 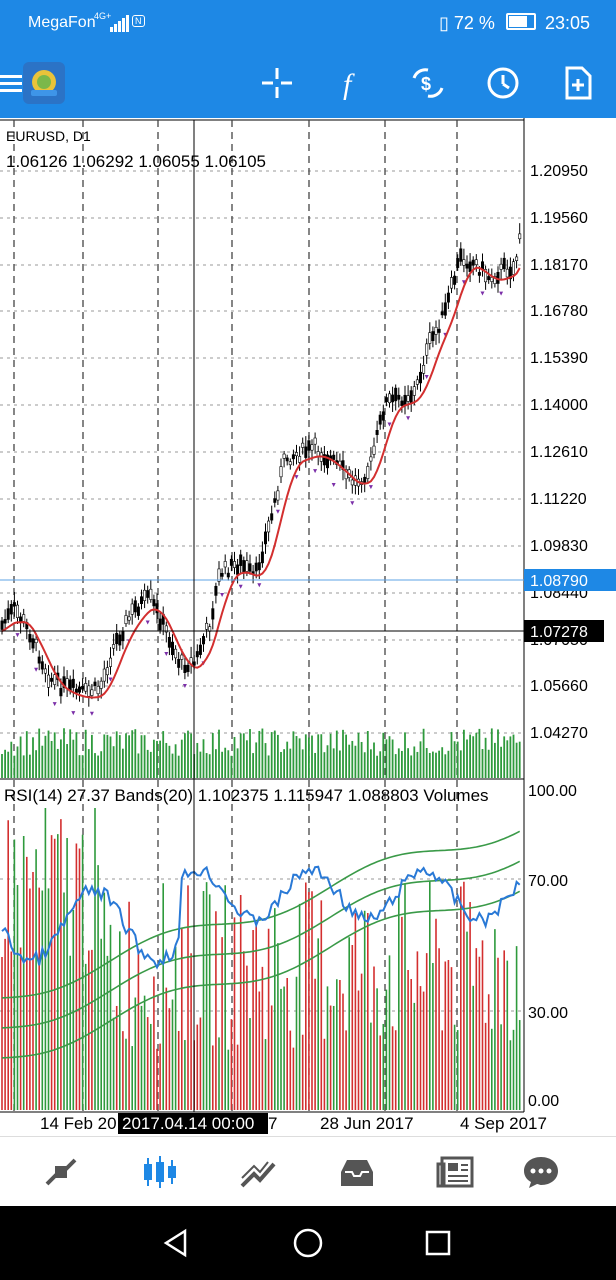 I want to click on history-icon, so click(x=357, y=1172).